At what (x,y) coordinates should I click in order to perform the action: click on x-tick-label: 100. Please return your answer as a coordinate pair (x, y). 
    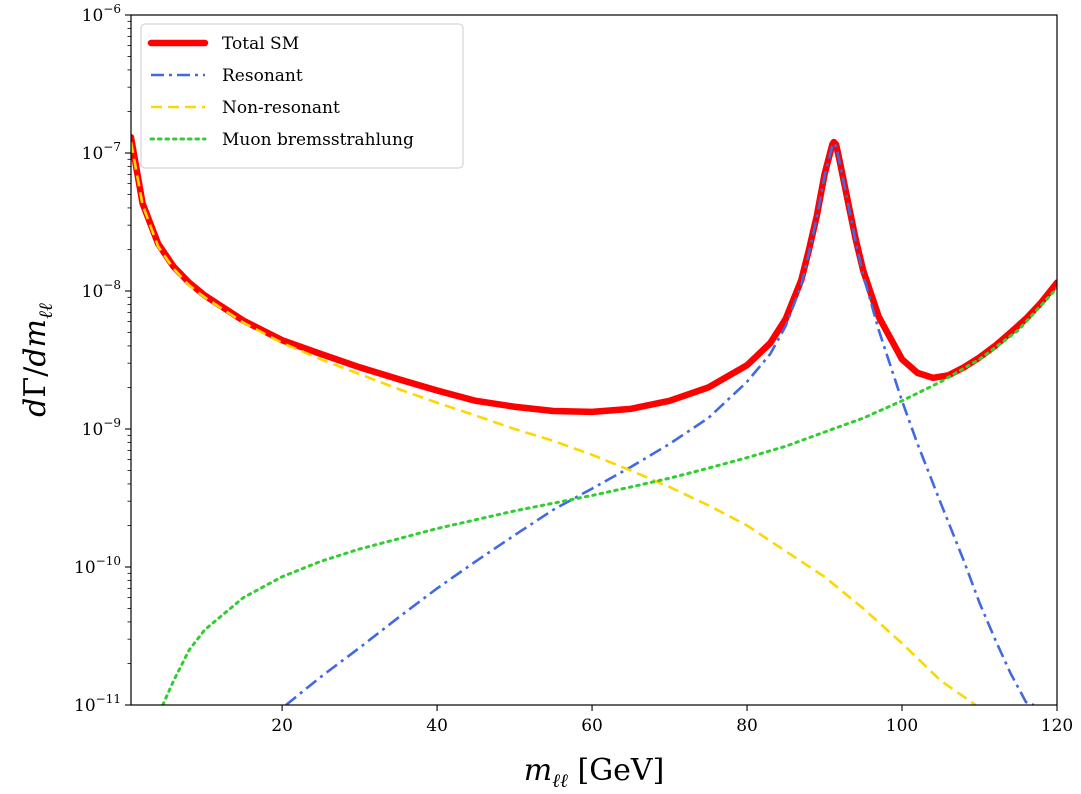
    Looking at the image, I should click on (902, 726).